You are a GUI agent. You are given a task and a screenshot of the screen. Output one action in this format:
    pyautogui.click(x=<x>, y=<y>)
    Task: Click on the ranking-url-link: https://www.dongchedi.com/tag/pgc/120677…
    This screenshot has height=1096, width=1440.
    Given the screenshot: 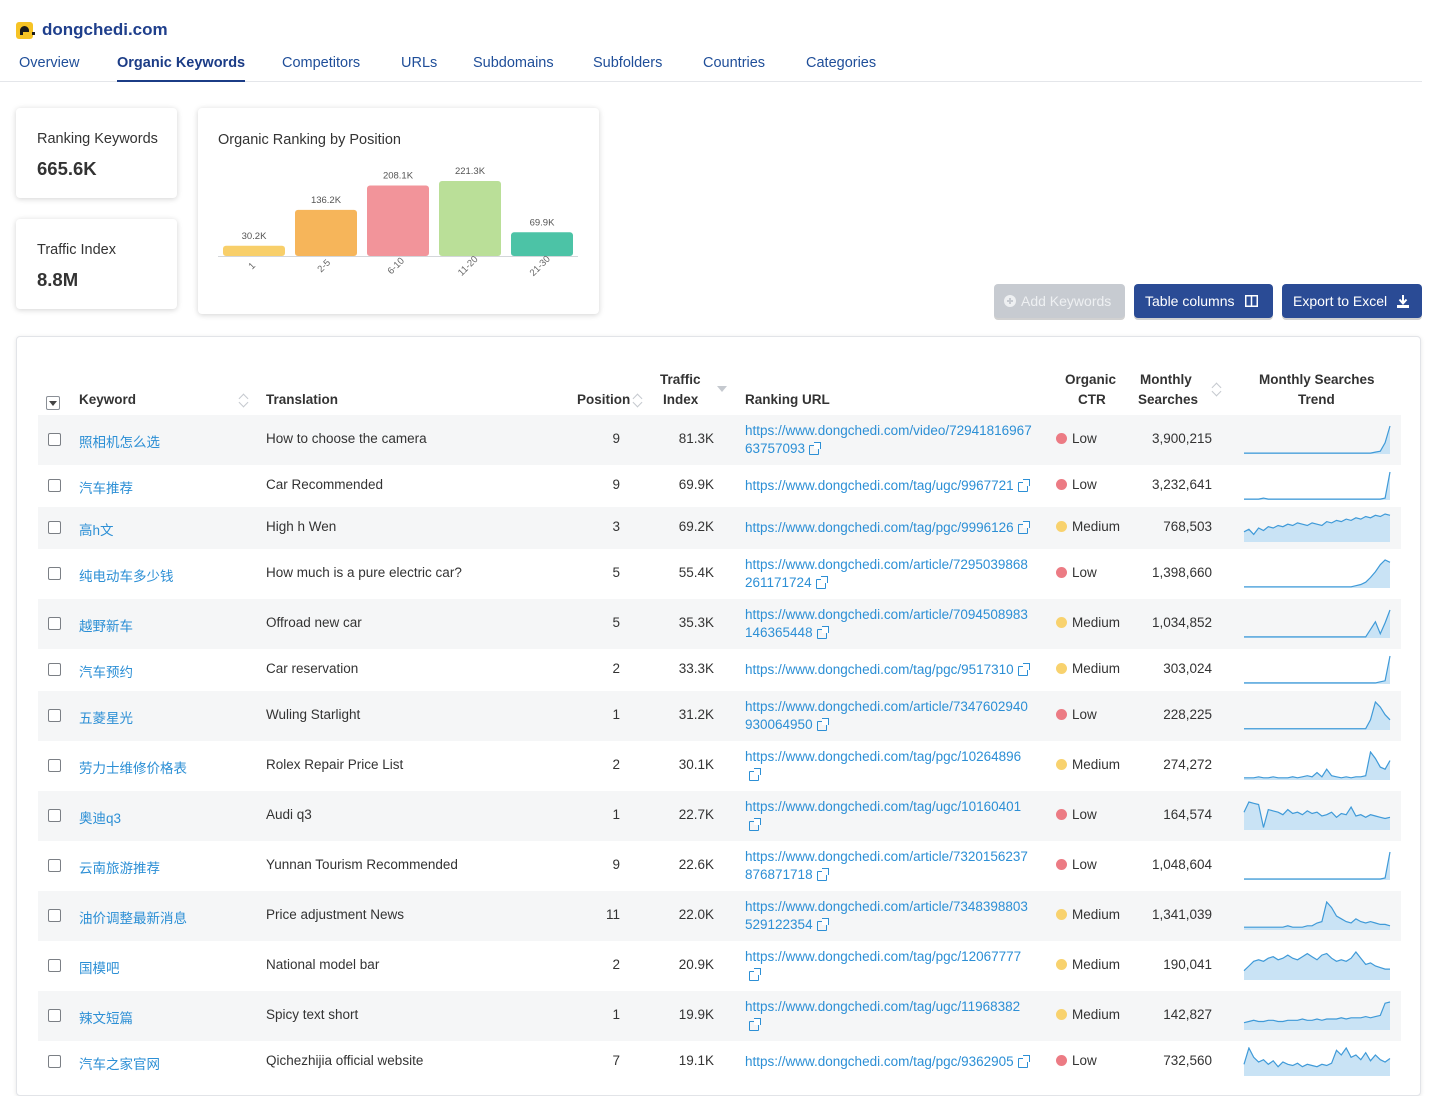 What is the action you would take?
    pyautogui.click(x=897, y=966)
    